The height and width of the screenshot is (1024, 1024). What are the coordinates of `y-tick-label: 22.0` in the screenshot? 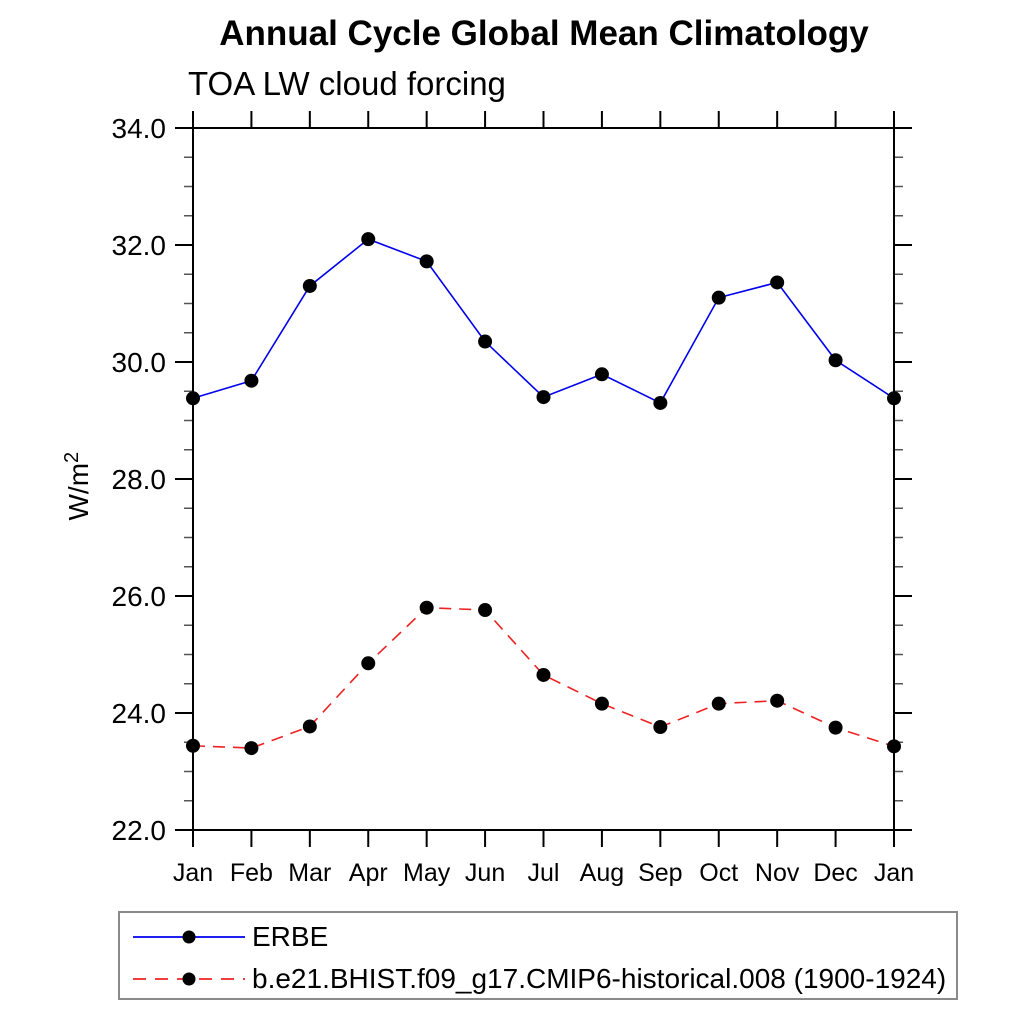 It's located at (139, 830).